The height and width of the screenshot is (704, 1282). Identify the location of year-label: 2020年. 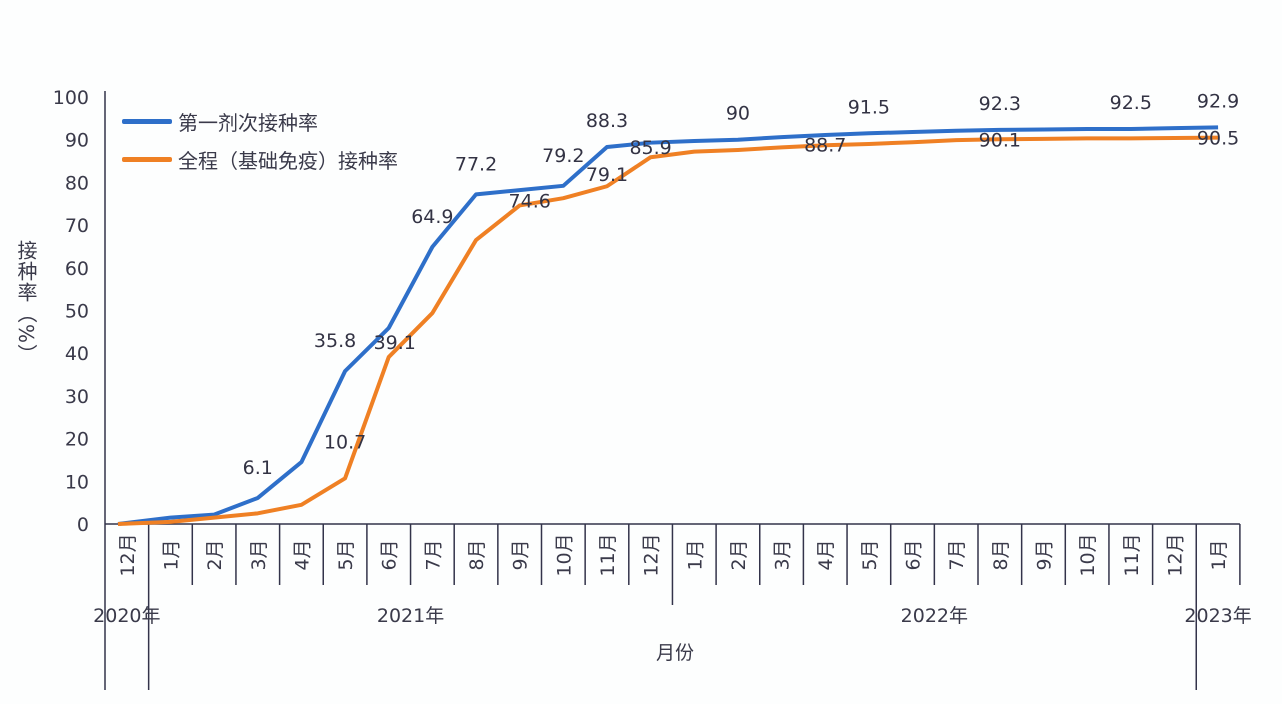
(126, 616).